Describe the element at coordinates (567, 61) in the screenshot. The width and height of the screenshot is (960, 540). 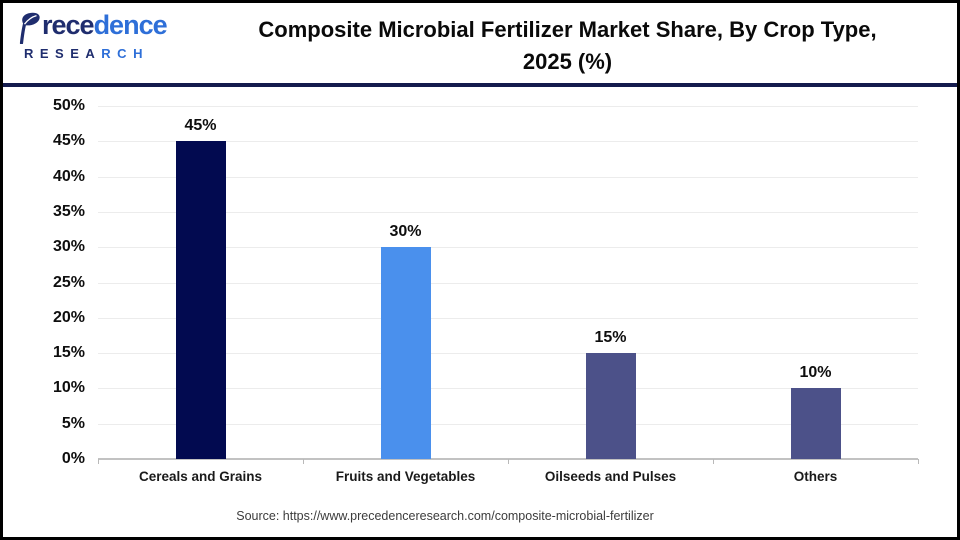
I see `chart-title-line2: 2025 (%)` at that location.